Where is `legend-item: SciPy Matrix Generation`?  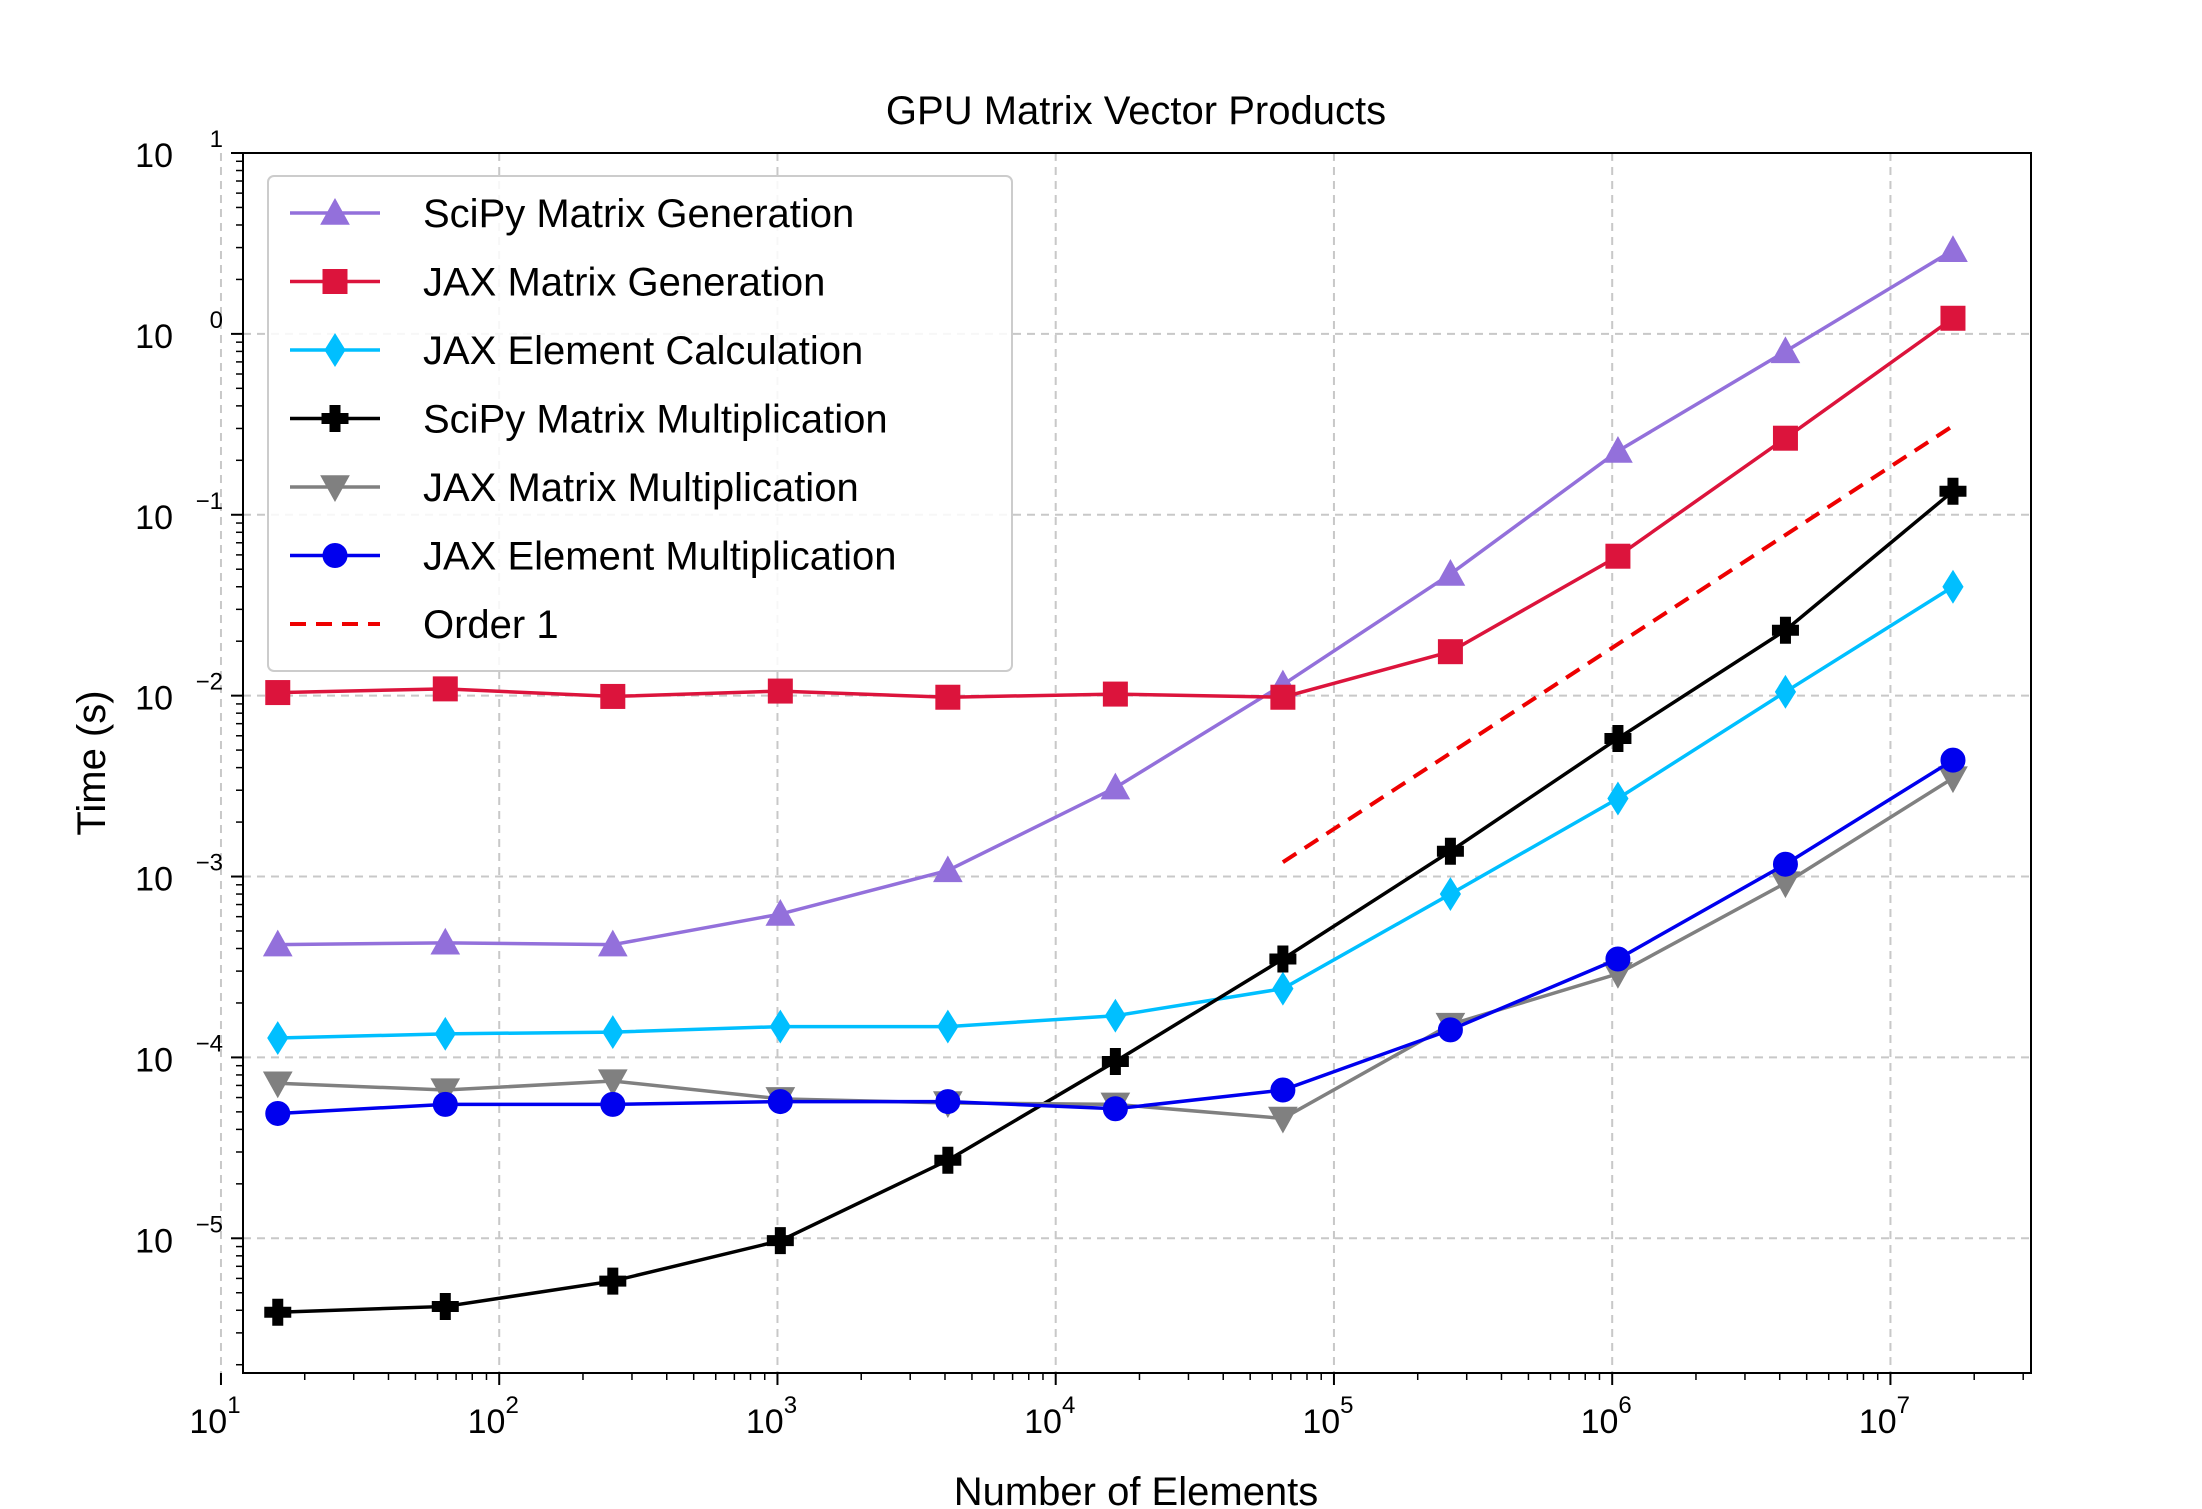
legend-item: SciPy Matrix Generation is located at coordinates (572, 214).